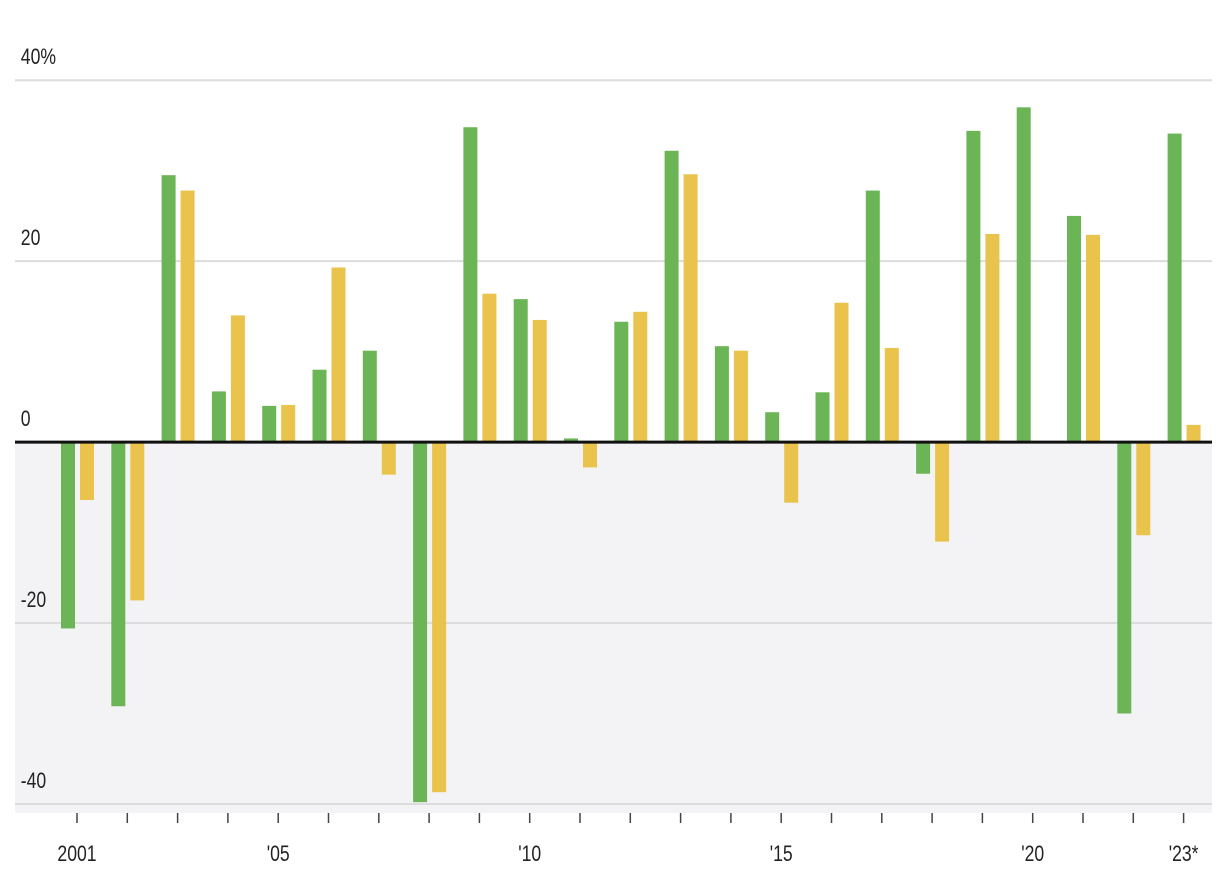 The height and width of the screenshot is (870, 1218). What do you see at coordinates (33, 600) in the screenshot?
I see `y-tick-label: -20` at bounding box center [33, 600].